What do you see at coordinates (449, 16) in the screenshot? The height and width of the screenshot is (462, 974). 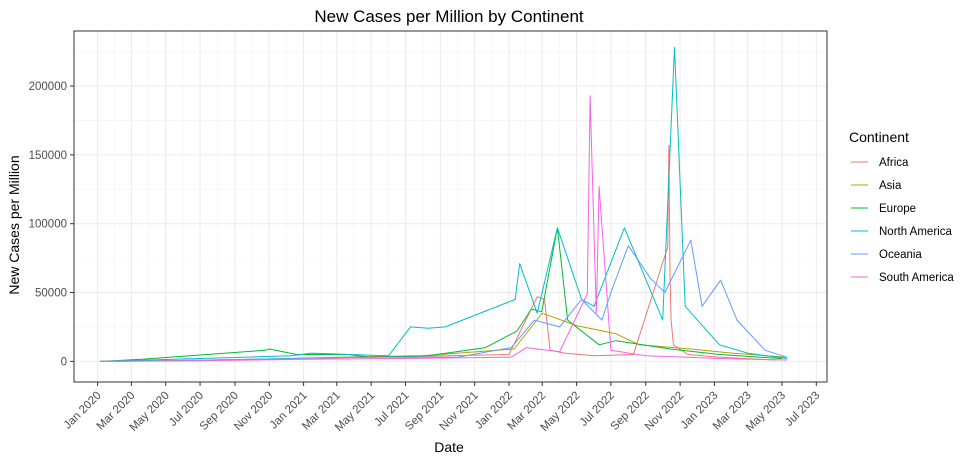 I see `chart-title: New Cases per Million by Continent` at bounding box center [449, 16].